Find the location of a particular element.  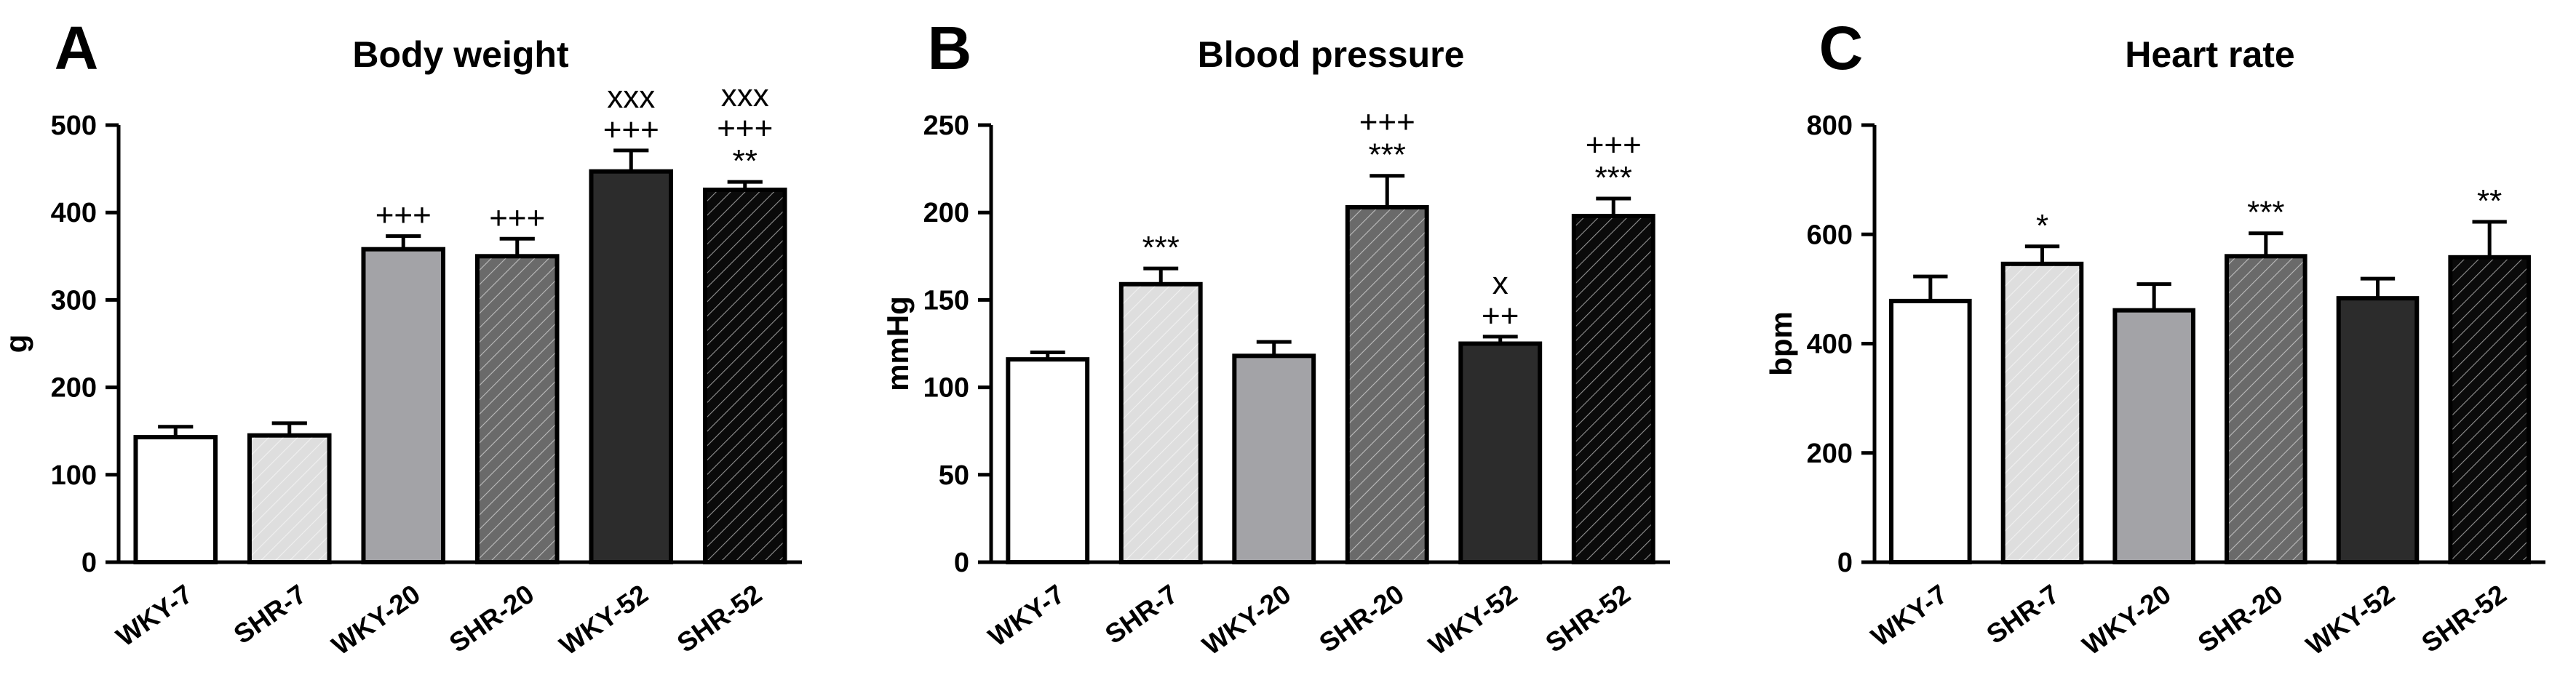

y-tick-label: 500 is located at coordinates (74, 126).